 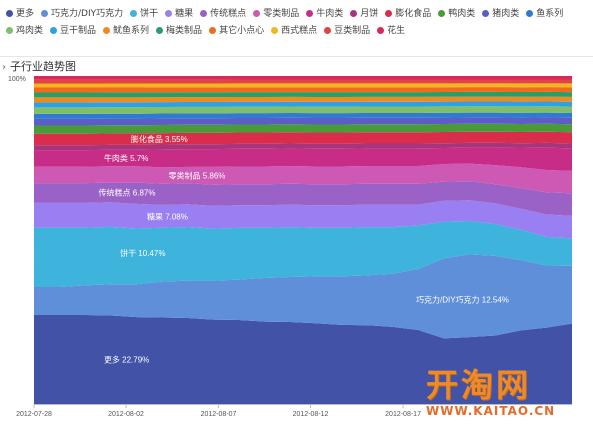 I want to click on legend-item: 巧克力/DIY巧克力, so click(x=82, y=14).